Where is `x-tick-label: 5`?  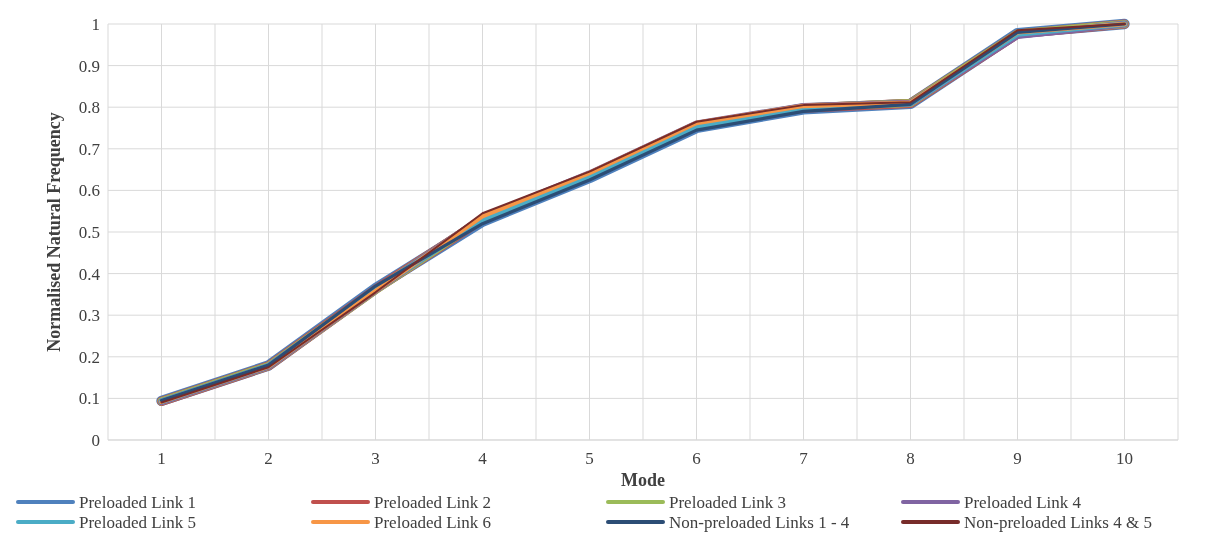 x-tick-label: 5 is located at coordinates (589, 458).